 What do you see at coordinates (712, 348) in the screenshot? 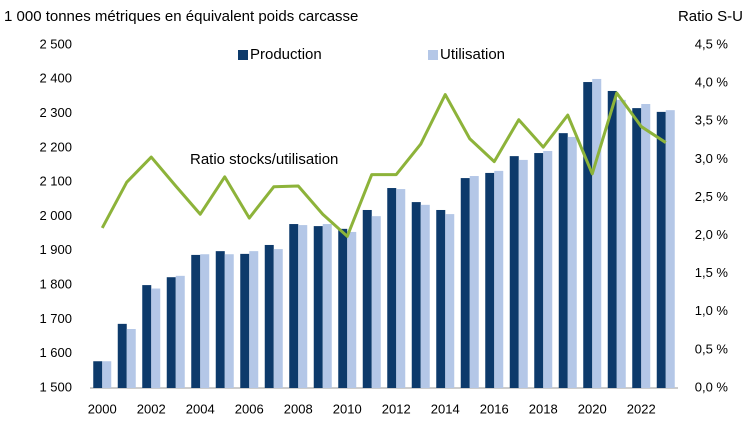
I see `y2-tick-label: 0,5 %` at bounding box center [712, 348].